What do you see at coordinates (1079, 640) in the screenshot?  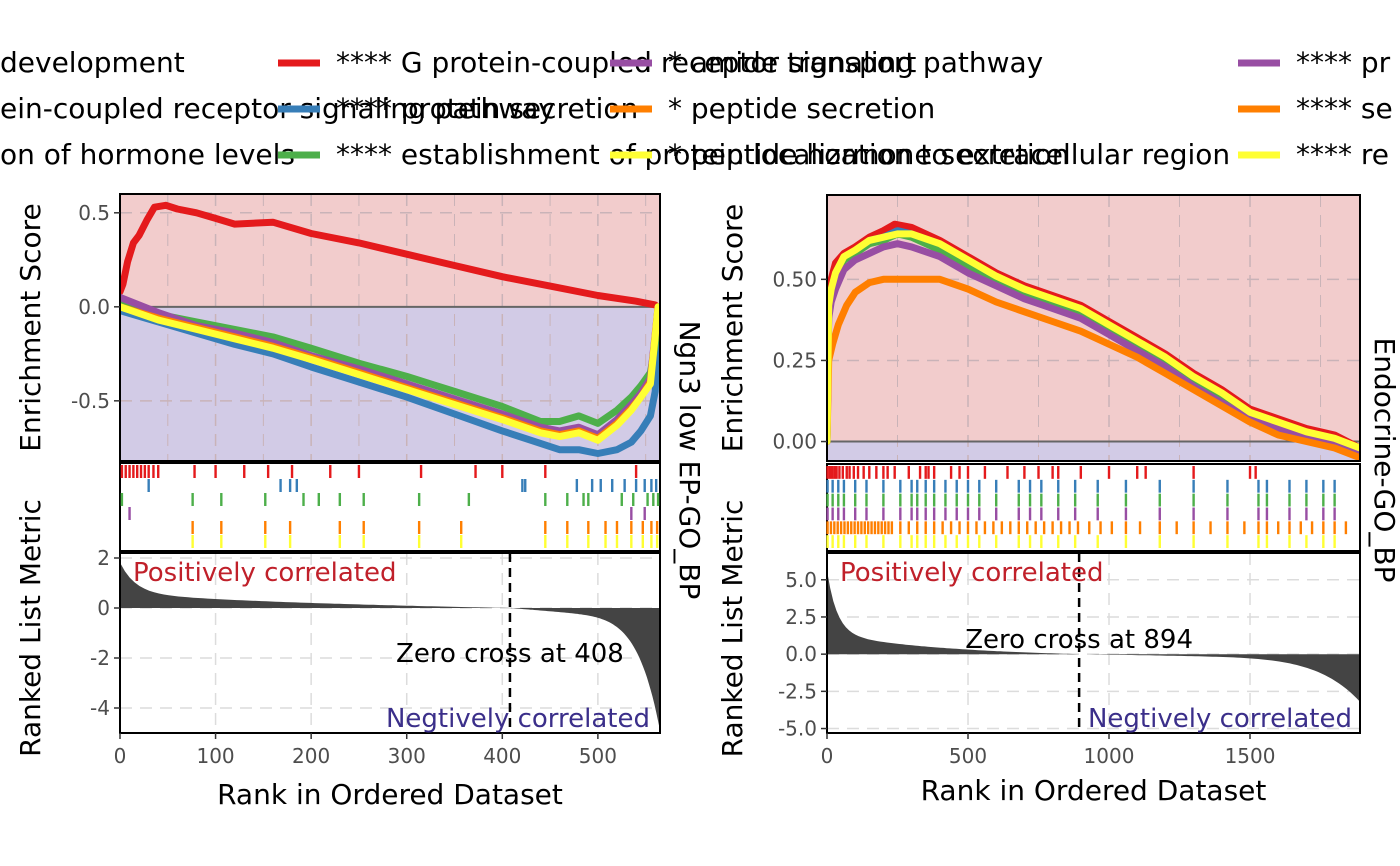 I see `zero-cross-label: Zero cross at 894` at bounding box center [1079, 640].